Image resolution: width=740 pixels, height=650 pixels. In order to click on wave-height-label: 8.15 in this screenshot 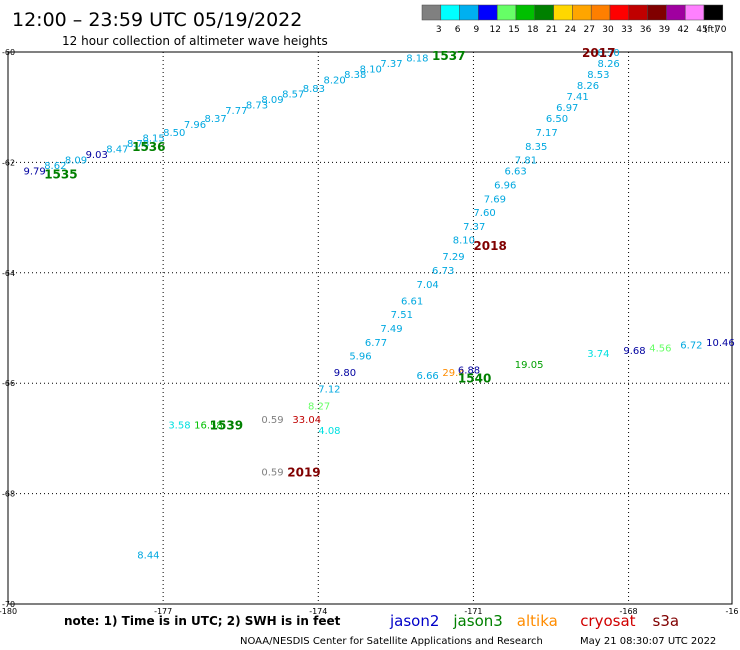, I will do `click(153, 139)`.